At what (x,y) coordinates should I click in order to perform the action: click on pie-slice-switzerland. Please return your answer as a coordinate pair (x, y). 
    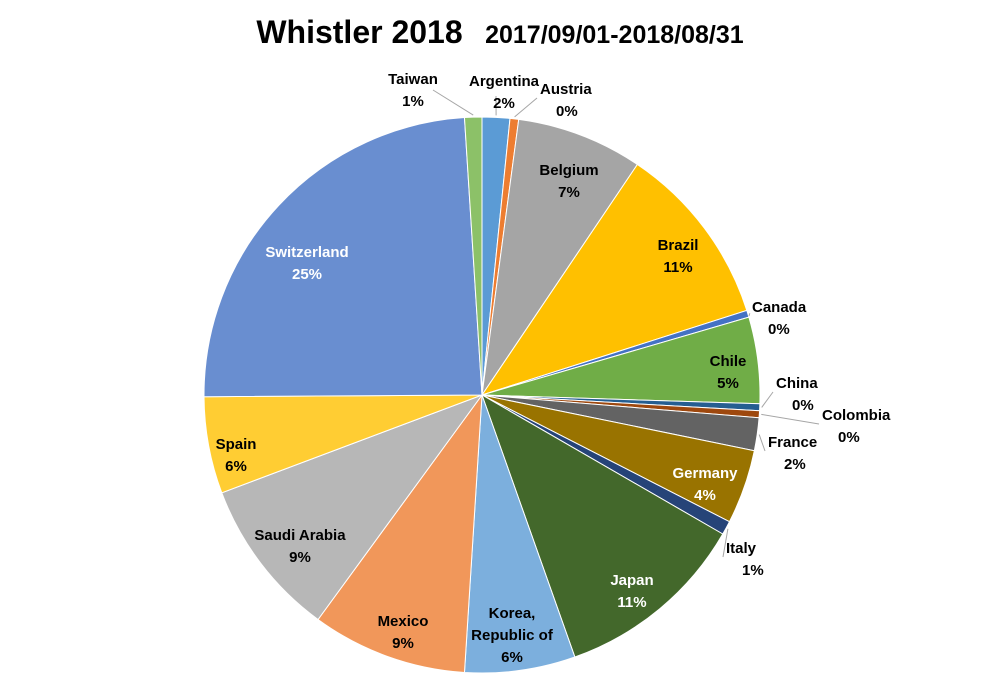
    Looking at the image, I should click on (343, 257).